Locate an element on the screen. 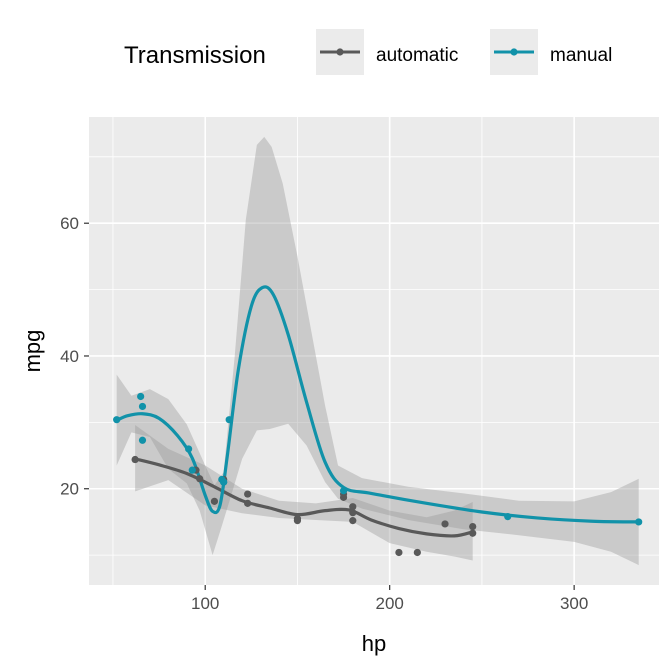 Image resolution: width=672 pixels, height=672 pixels. y-tick-label: 60 is located at coordinates (69, 223).